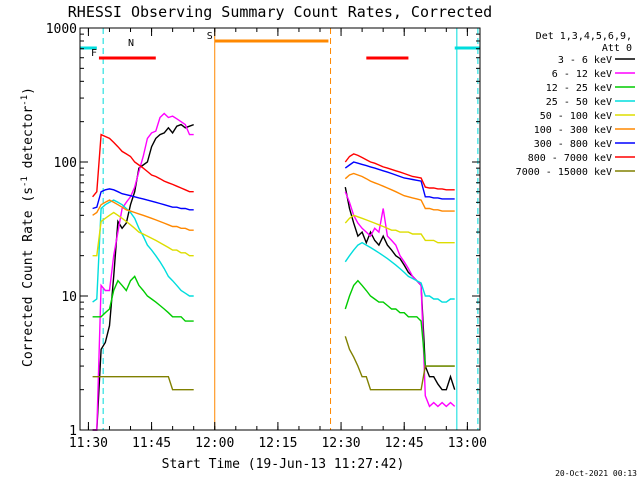 The image size is (640, 480). What do you see at coordinates (467, 443) in the screenshot?
I see `x-tick-label-6: 13:00` at bounding box center [467, 443].